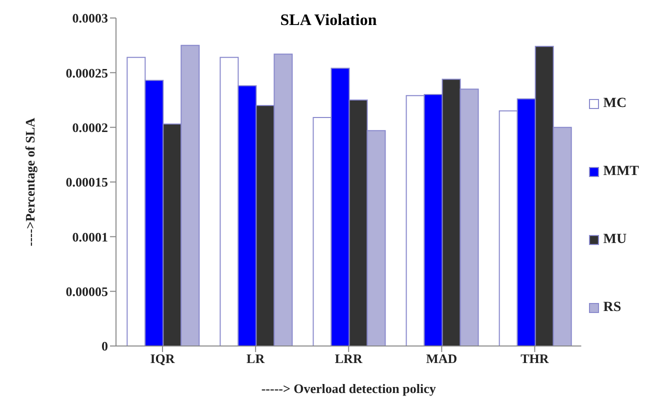  What do you see at coordinates (30, 181) in the screenshot?
I see `y-axis-title: ---->Percentage of SLA` at bounding box center [30, 181].